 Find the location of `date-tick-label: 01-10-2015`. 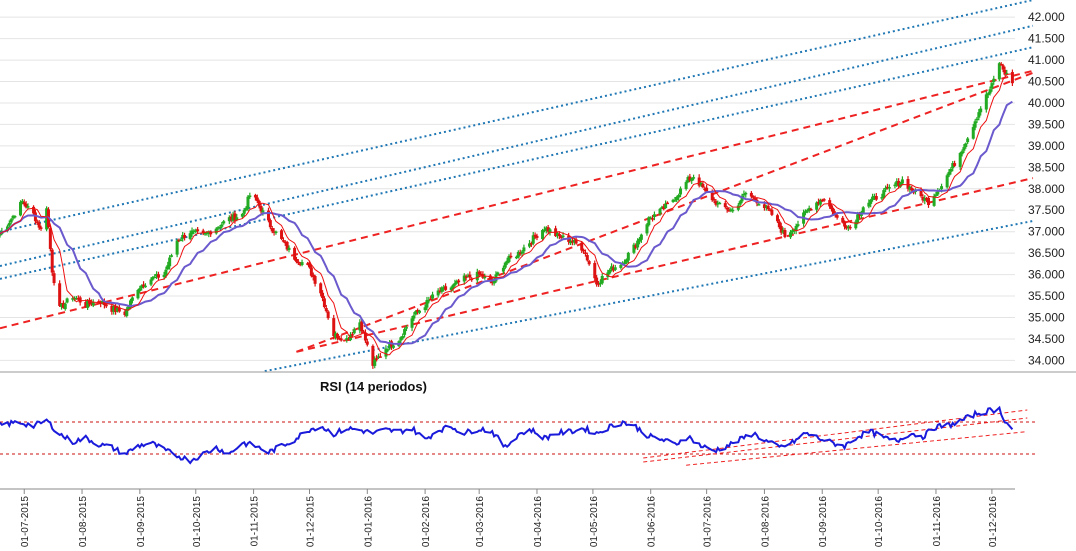

date-tick-label: 01-10-2015 is located at coordinates (197, 522).